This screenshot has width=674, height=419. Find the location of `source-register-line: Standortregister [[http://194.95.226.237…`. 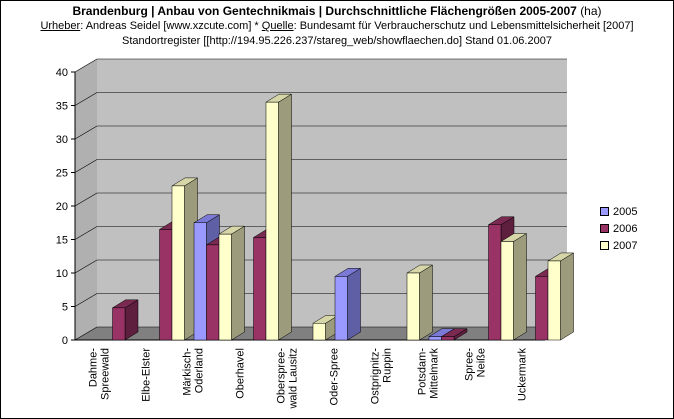

source-register-line: Standortregister [[http://194.95.226.237… is located at coordinates (337, 41).